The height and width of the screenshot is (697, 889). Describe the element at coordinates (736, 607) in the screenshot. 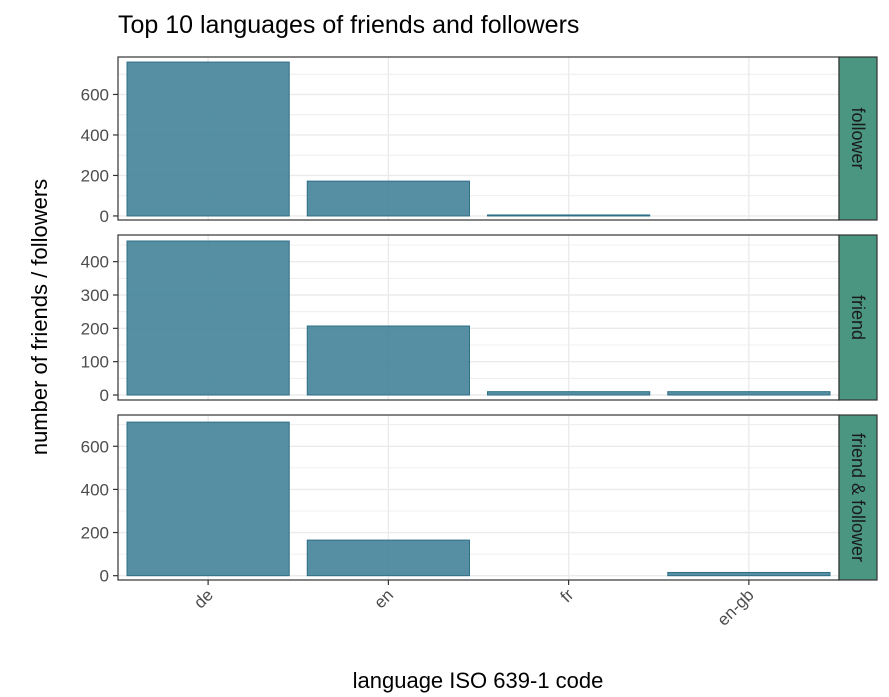

I see `x-tick-label-en-gb: en-gb` at that location.